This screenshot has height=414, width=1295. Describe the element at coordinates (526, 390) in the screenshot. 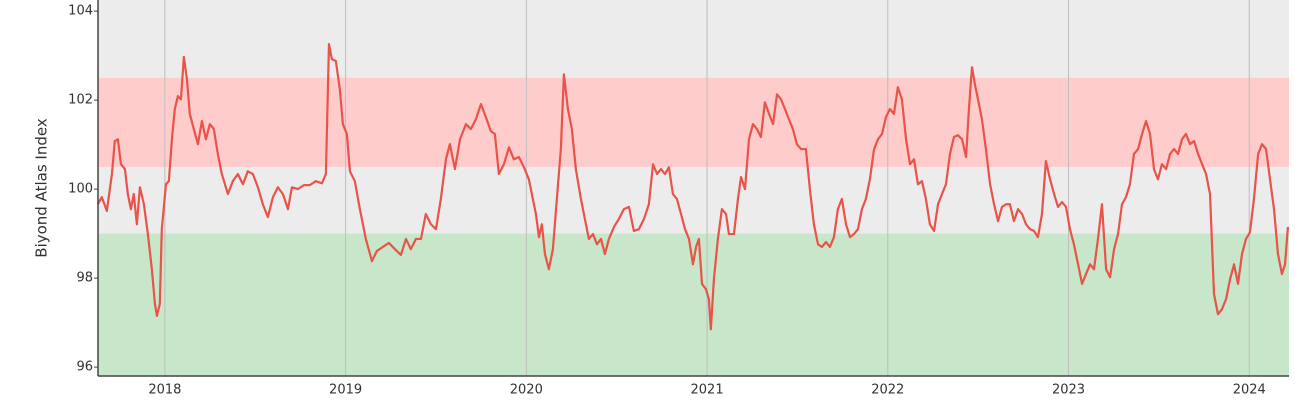

I see `x-tick-label: 2020` at that location.